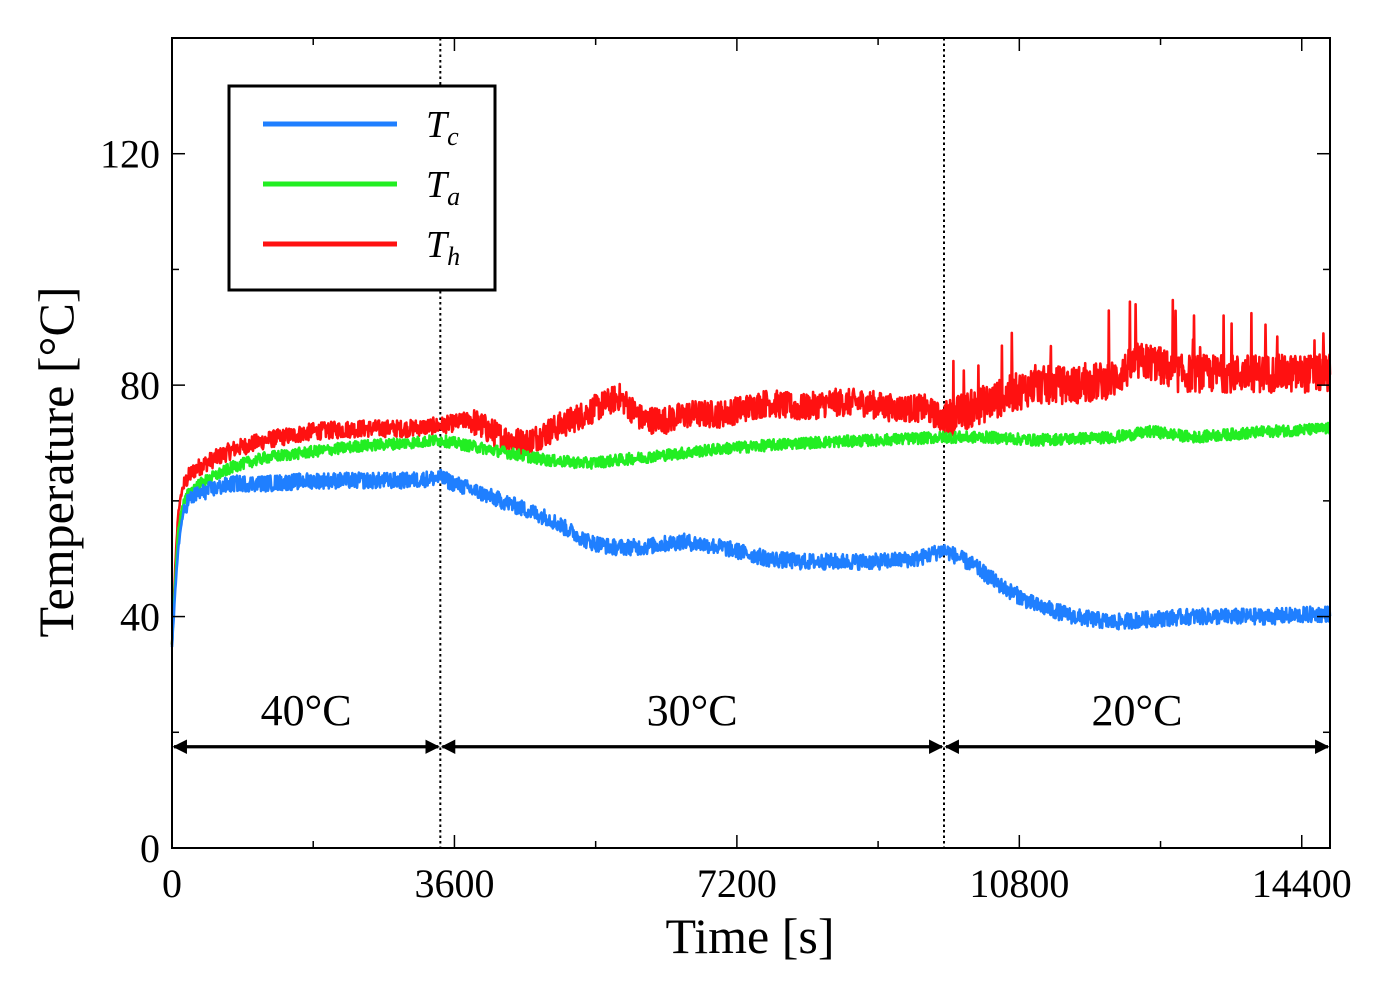 Image resolution: width=1380 pixels, height=1002 pixels. Describe the element at coordinates (454, 883) in the screenshot. I see `x-tick-label: 3600` at that location.